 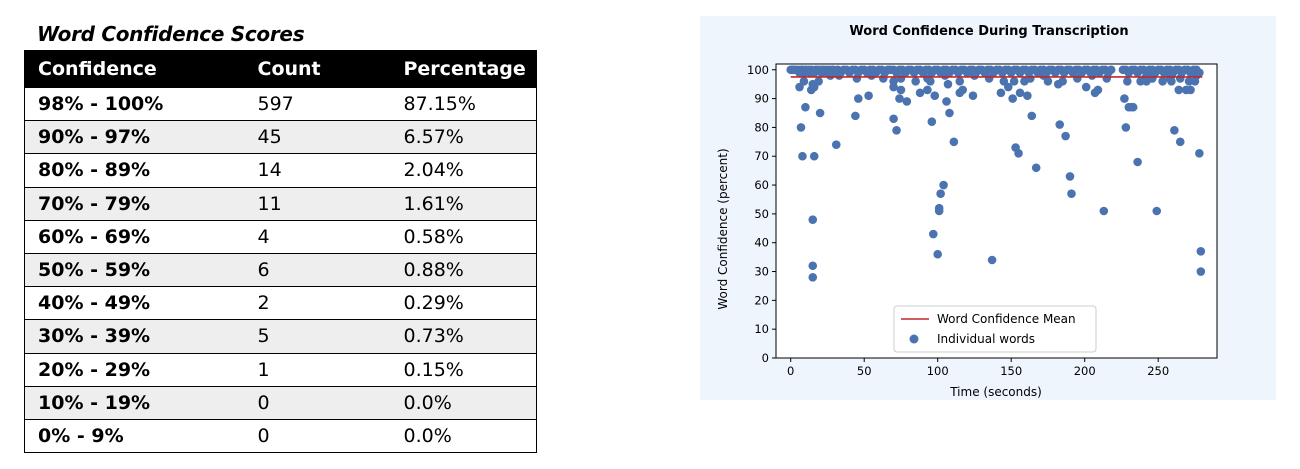 What do you see at coordinates (996, 173) in the screenshot?
I see `scatter-points` at bounding box center [996, 173].